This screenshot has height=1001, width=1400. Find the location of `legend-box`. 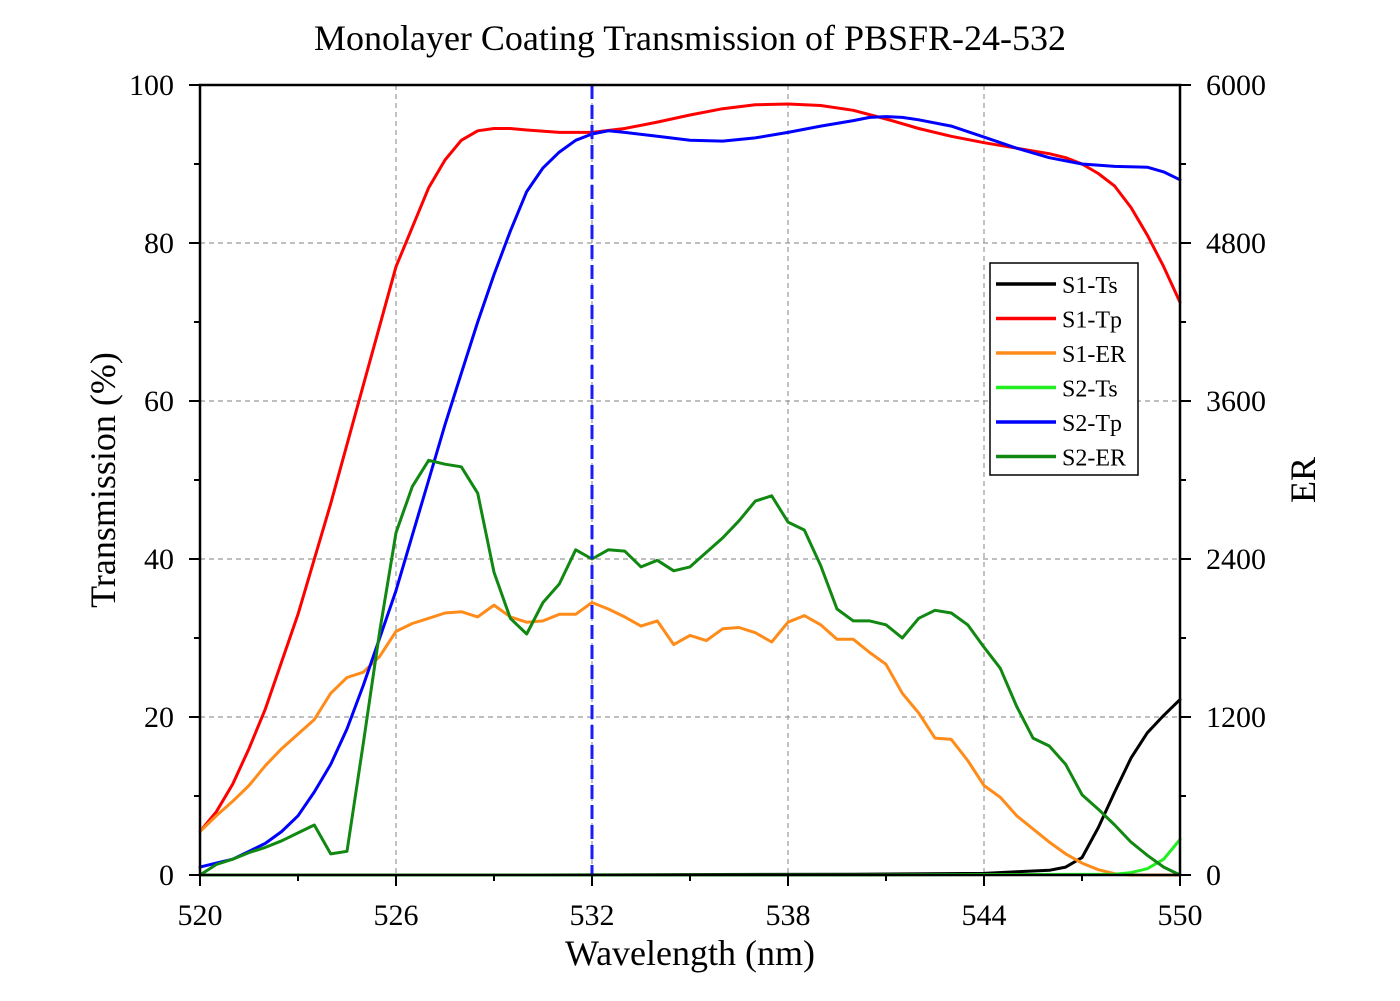

legend-box is located at coordinates (1064, 369).